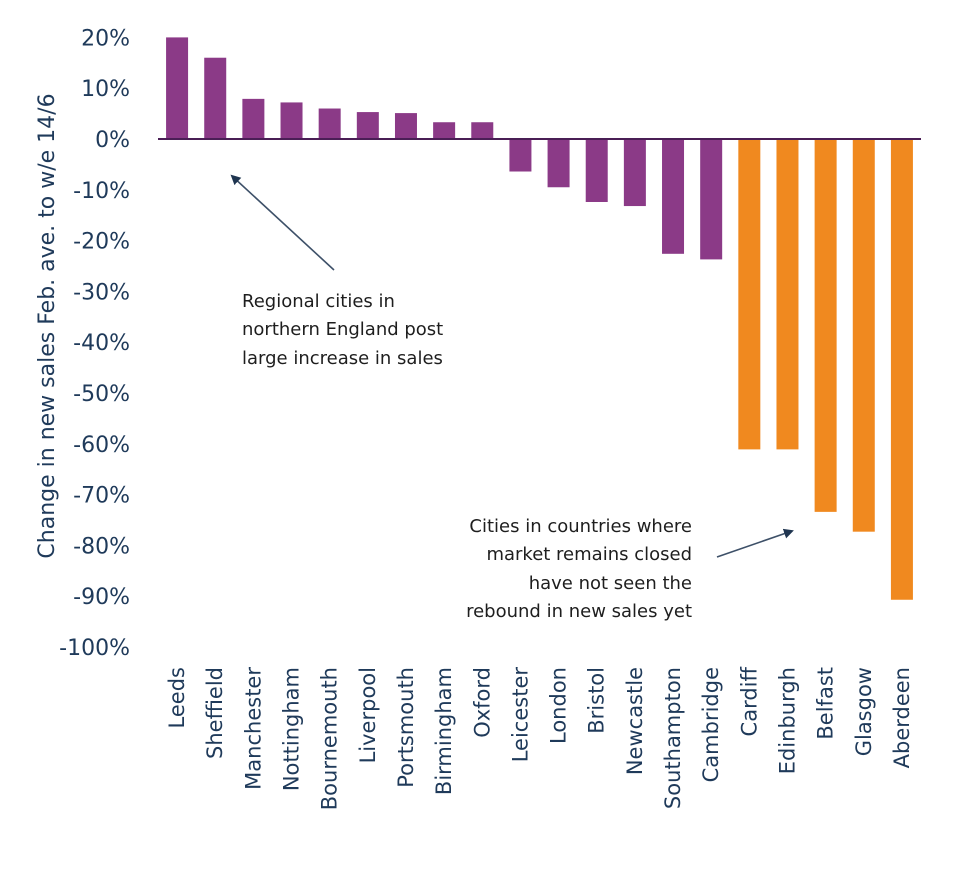 Image resolution: width=963 pixels, height=885 pixels. Describe the element at coordinates (482, 130) in the screenshot. I see `bar-oxford` at that location.